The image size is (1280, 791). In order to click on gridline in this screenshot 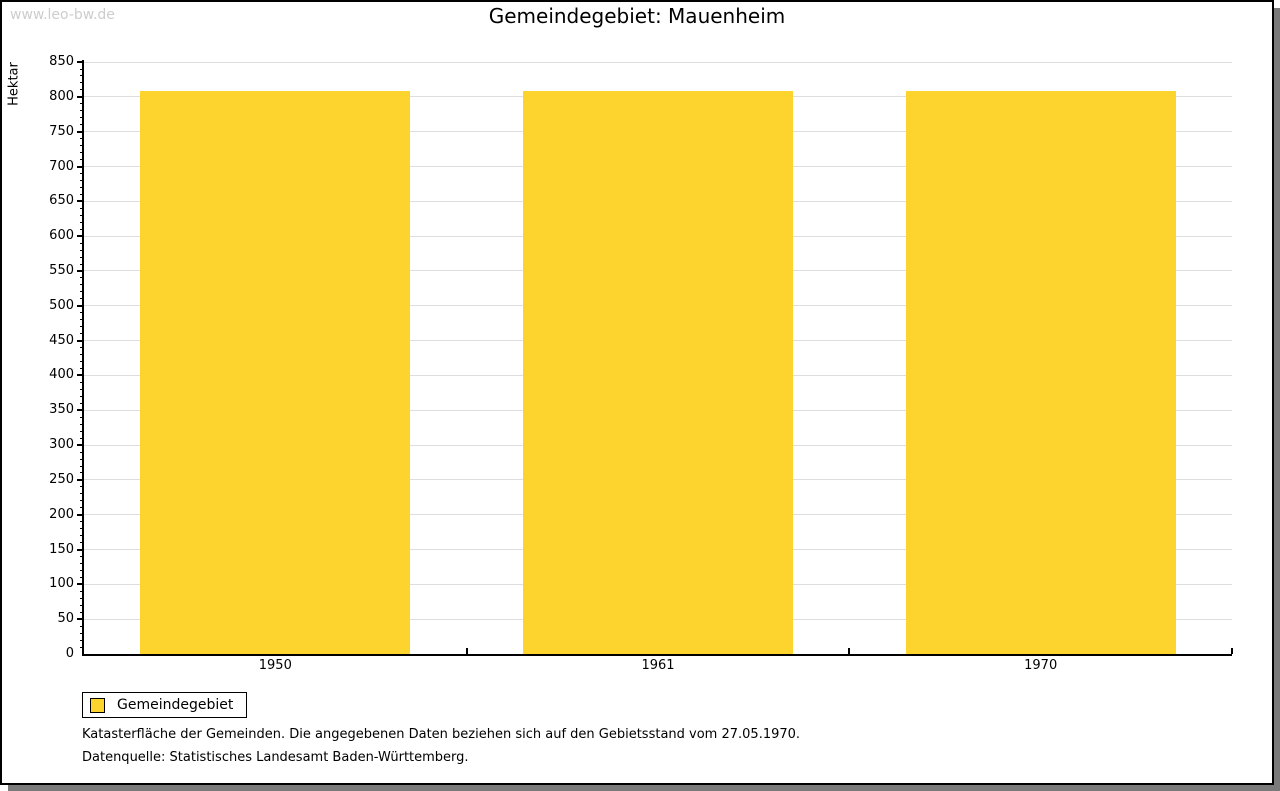, I will do `click(658, 62)`.